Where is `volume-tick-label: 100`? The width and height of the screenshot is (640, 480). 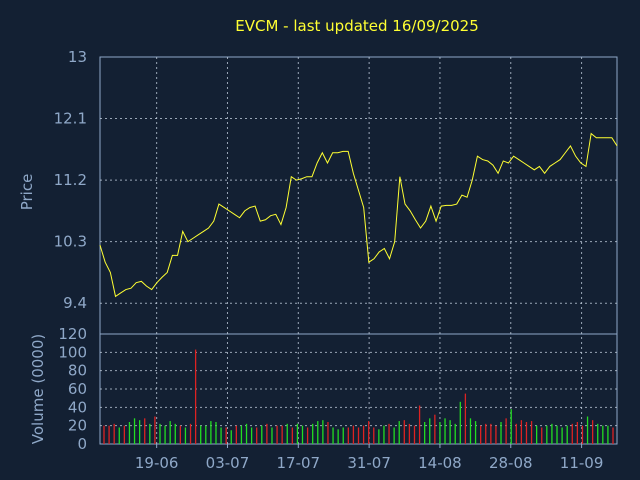
volume-tick-label: 100 is located at coordinates (72, 352).